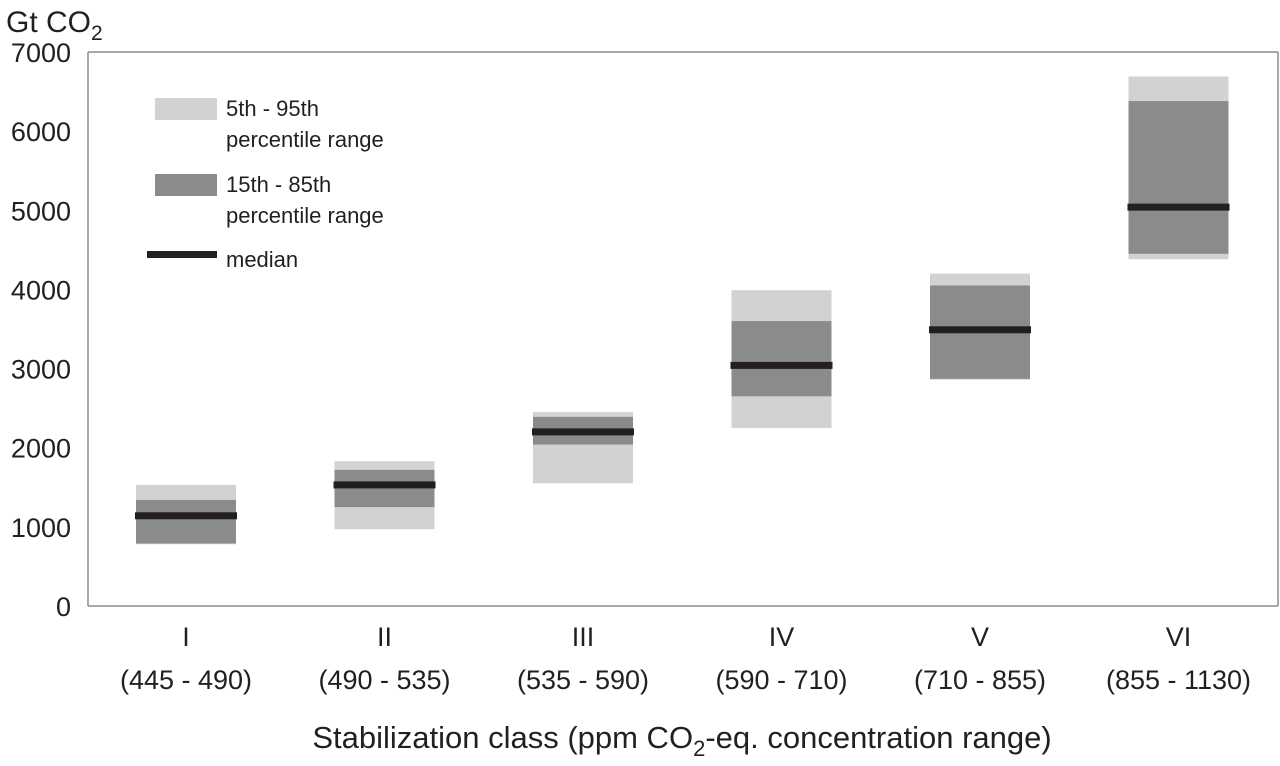 Image resolution: width=1280 pixels, height=766 pixels. I want to click on median-line-IV, so click(781, 365).